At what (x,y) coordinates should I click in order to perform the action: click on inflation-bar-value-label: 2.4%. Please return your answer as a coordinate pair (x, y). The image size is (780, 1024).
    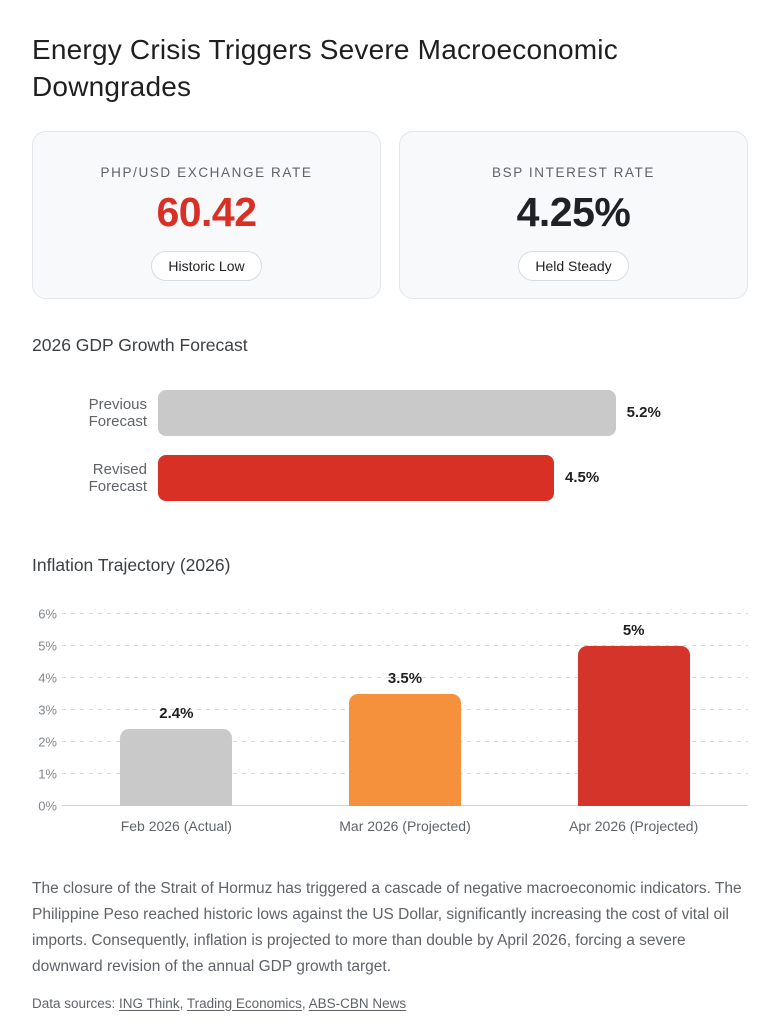
    Looking at the image, I should click on (176, 714).